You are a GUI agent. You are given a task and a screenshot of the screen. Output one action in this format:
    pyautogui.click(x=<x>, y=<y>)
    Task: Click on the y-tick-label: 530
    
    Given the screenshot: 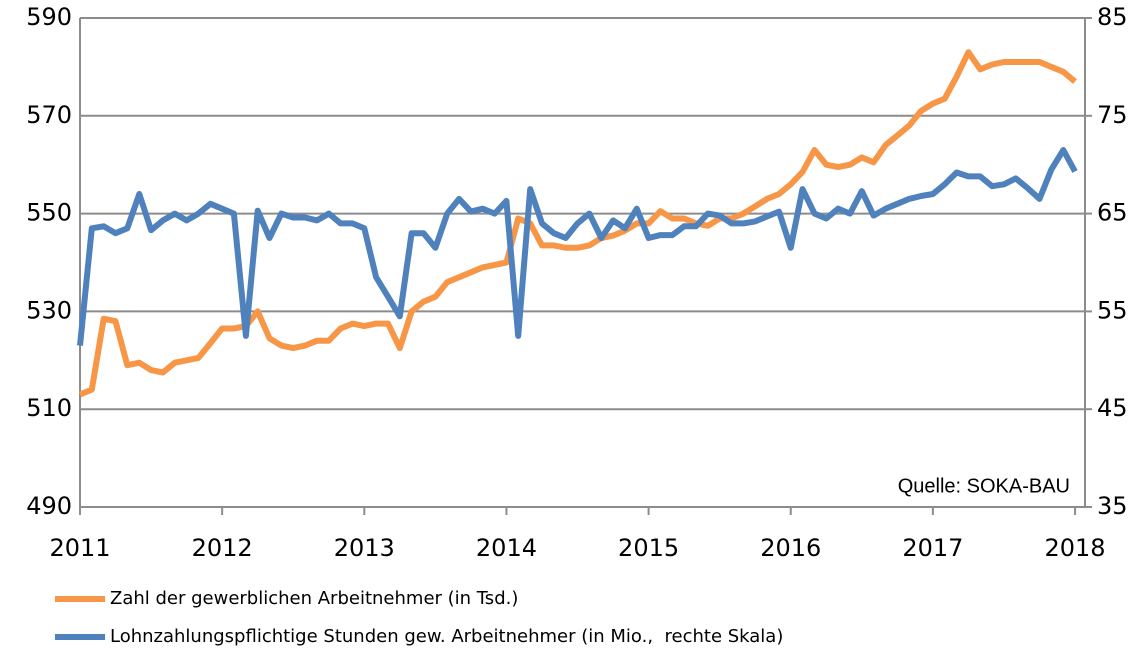 What is the action you would take?
    pyautogui.click(x=49, y=310)
    